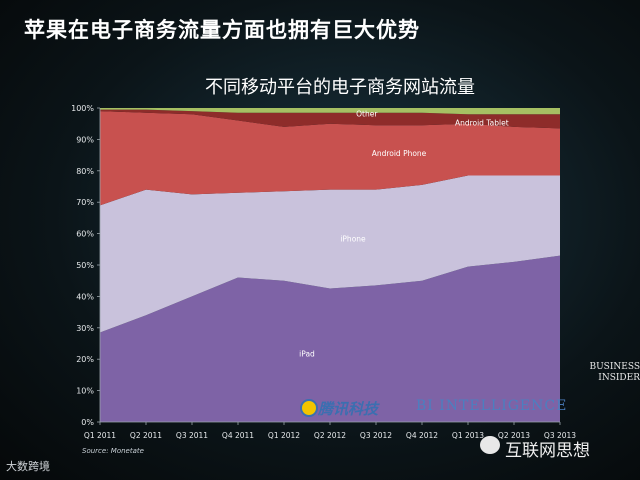 This screenshot has width=640, height=480. I want to click on y-tick-label: 80%, so click(85, 171).